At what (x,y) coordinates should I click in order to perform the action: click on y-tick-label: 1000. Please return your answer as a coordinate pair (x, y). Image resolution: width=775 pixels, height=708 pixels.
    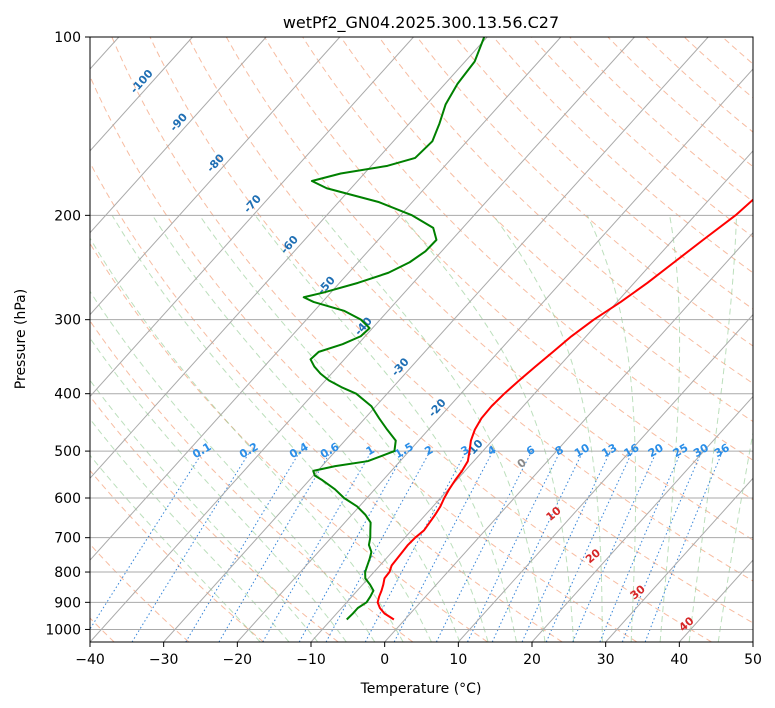
    Looking at the image, I should click on (63, 630).